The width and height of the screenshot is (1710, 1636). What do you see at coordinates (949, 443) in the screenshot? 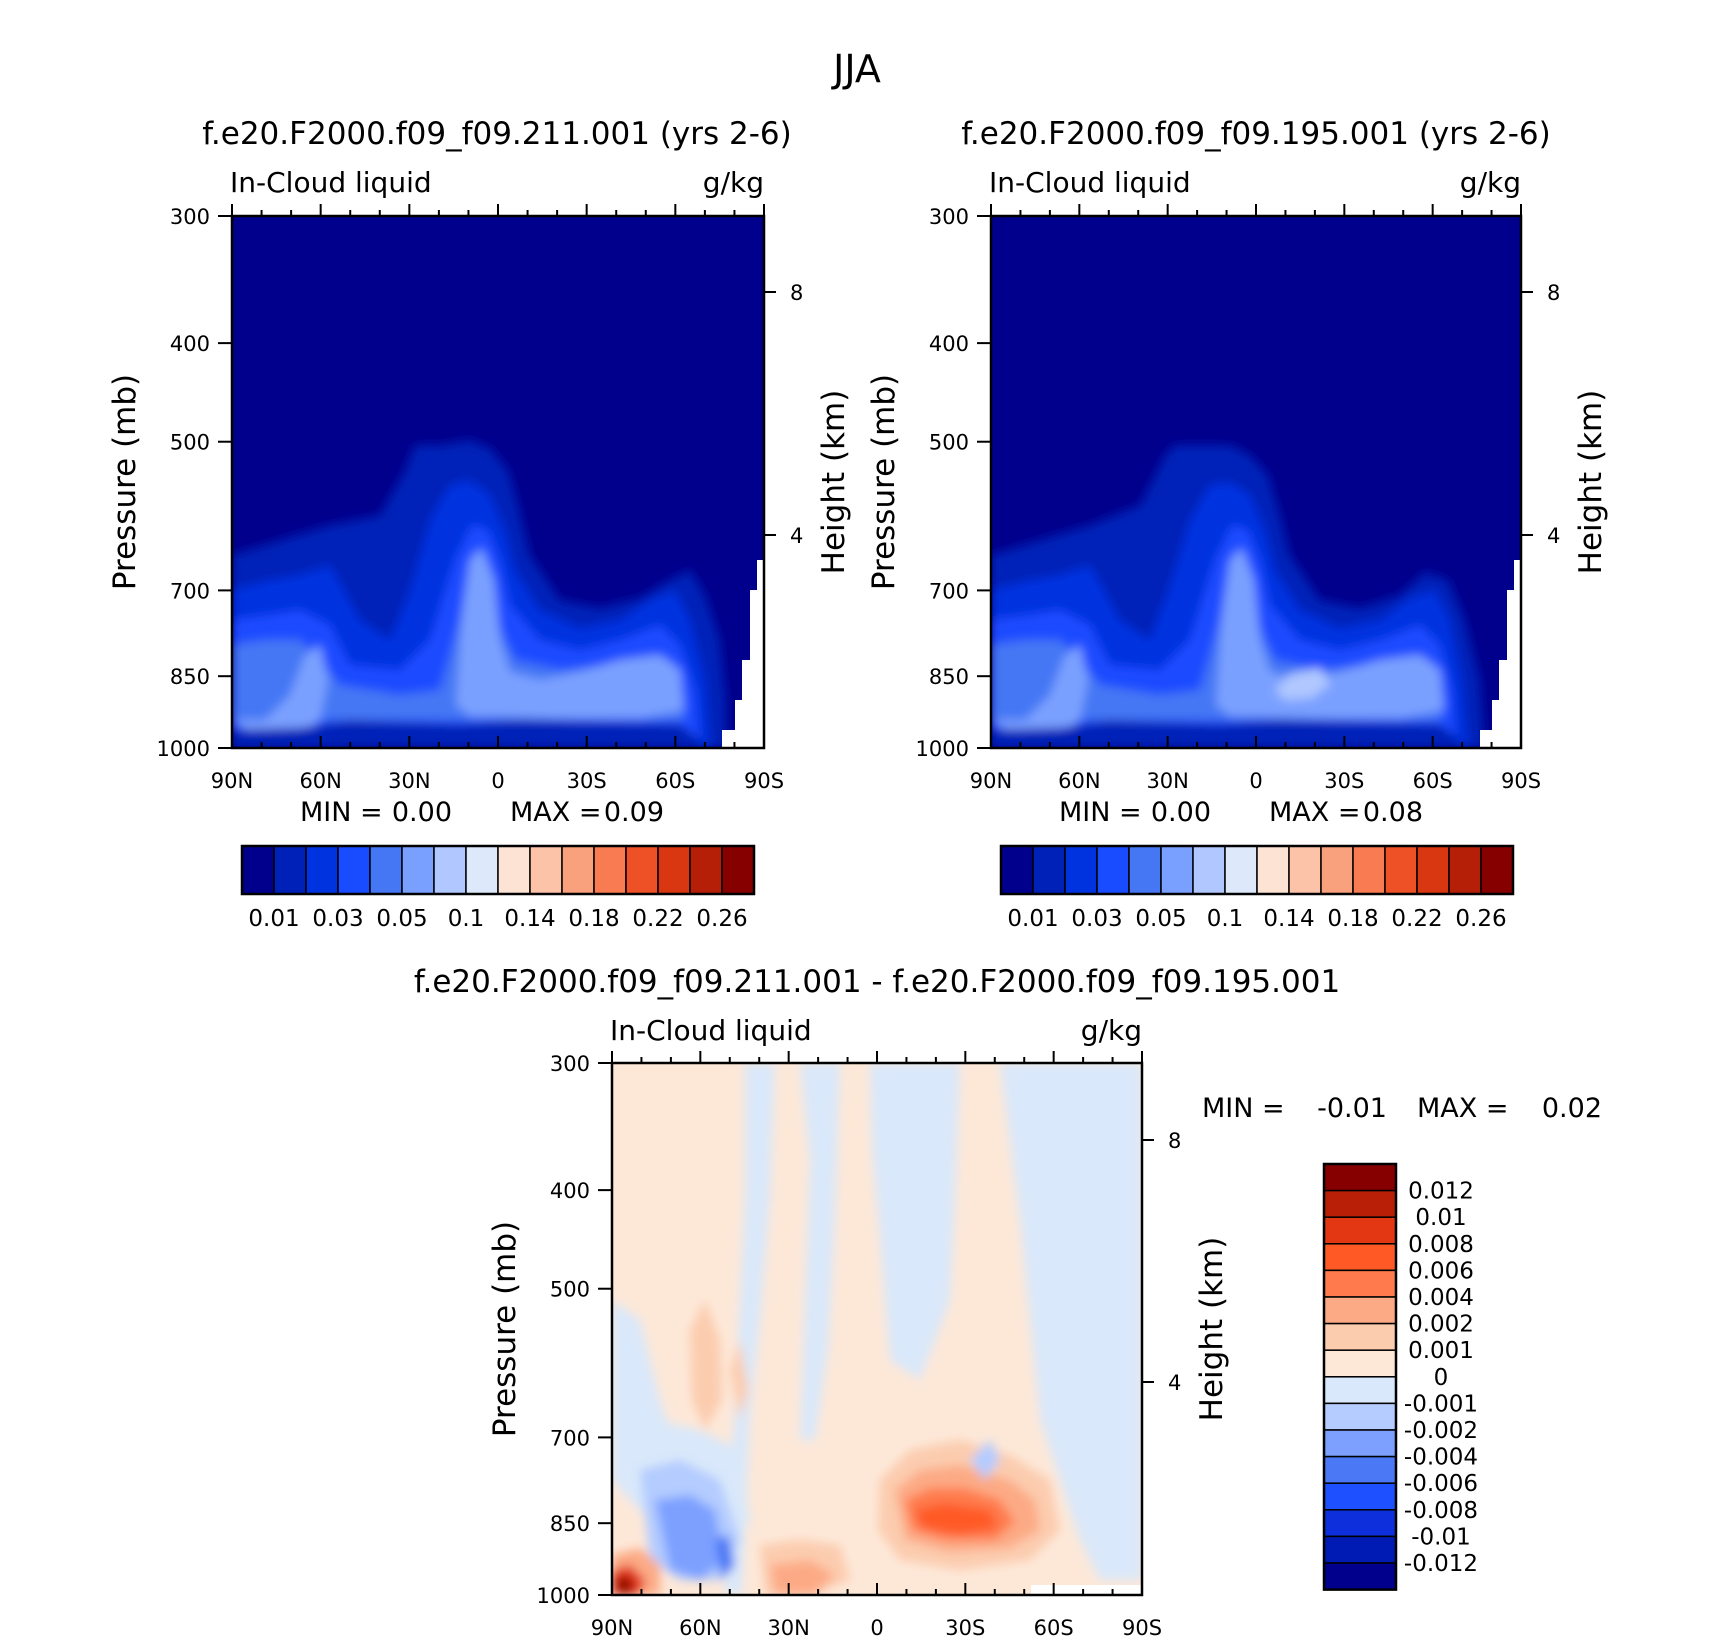
I see `panel-2-y-tick-label: 500` at bounding box center [949, 443].